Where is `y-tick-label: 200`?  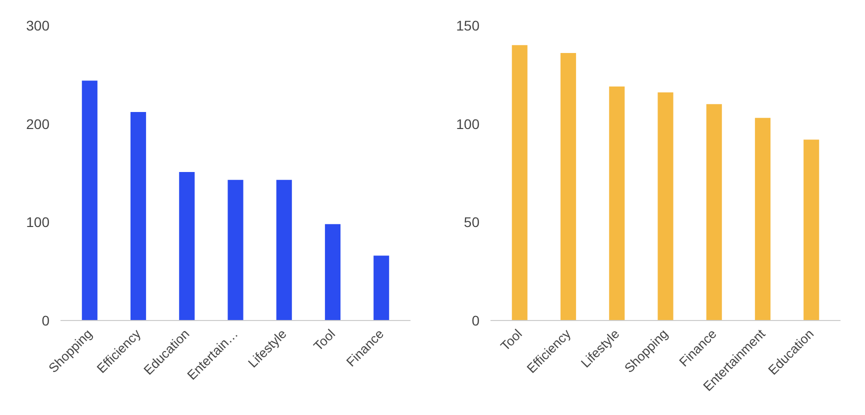
y-tick-label: 200 is located at coordinates (38, 124).